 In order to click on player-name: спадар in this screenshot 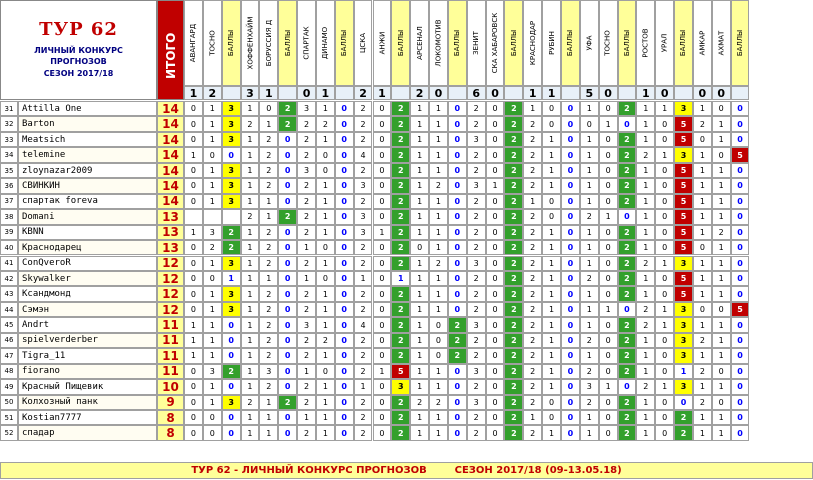, I will do `click(87, 433)`.